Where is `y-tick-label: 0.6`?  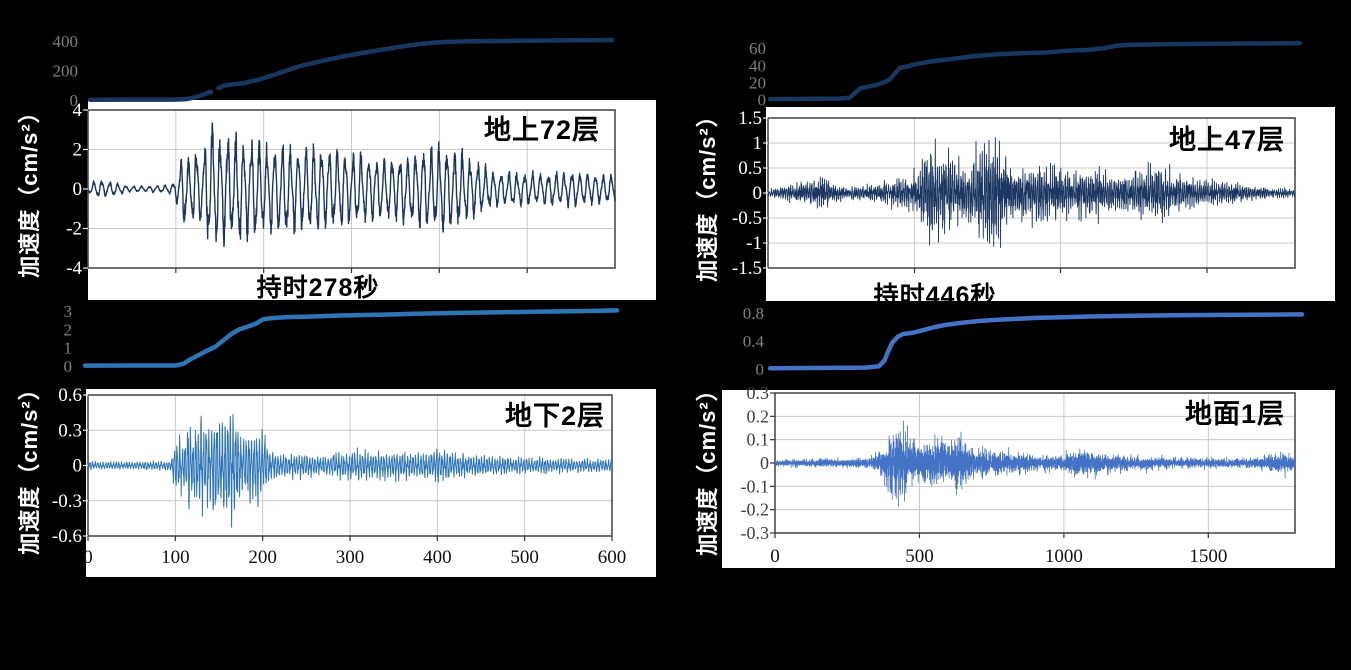 y-tick-label: 0.6 is located at coordinates (70, 395).